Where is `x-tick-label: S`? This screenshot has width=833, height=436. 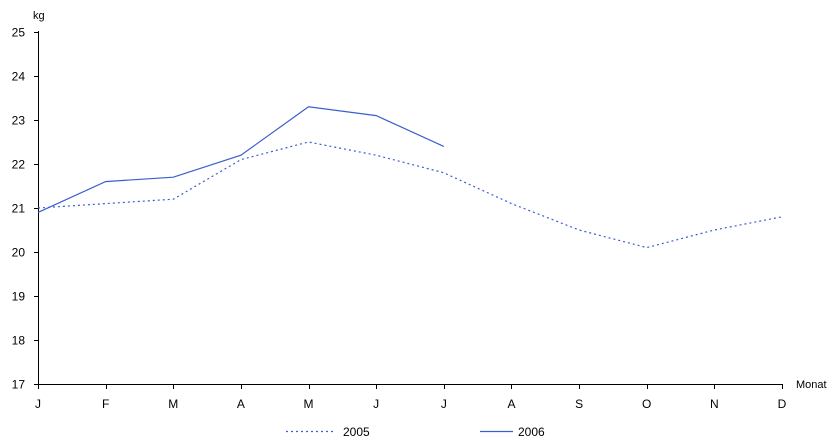 x-tick-label: S is located at coordinates (579, 404).